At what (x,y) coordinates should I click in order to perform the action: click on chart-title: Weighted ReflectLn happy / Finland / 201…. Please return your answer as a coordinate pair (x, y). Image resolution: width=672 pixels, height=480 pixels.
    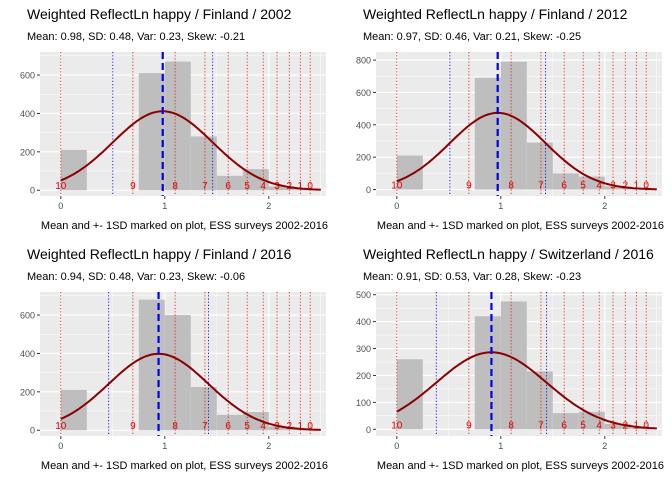
    Looking at the image, I should click on (159, 254).